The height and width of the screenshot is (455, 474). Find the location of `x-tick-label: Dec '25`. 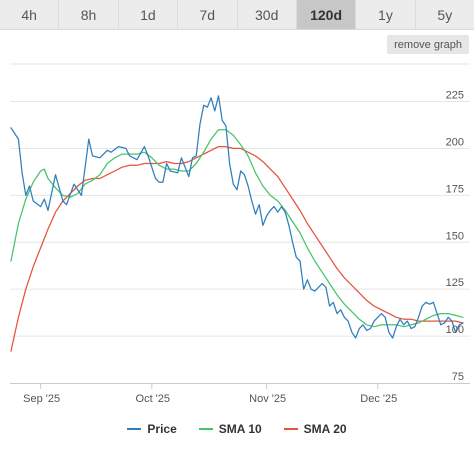

x-tick-label: Dec '25 is located at coordinates (378, 399).